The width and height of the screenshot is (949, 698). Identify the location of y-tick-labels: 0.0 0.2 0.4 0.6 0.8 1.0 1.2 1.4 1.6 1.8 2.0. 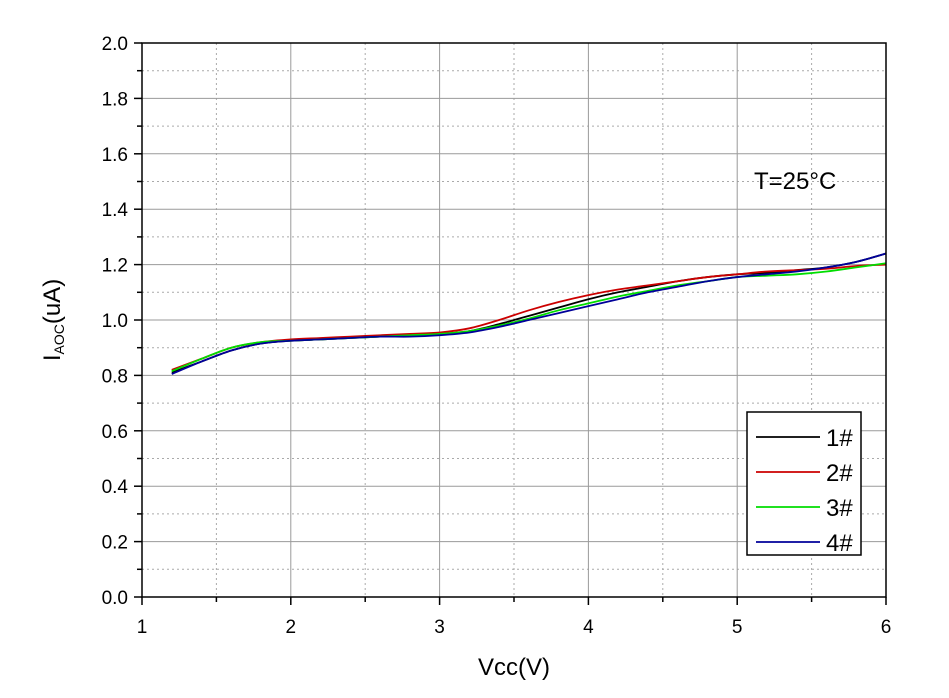
(115, 321).